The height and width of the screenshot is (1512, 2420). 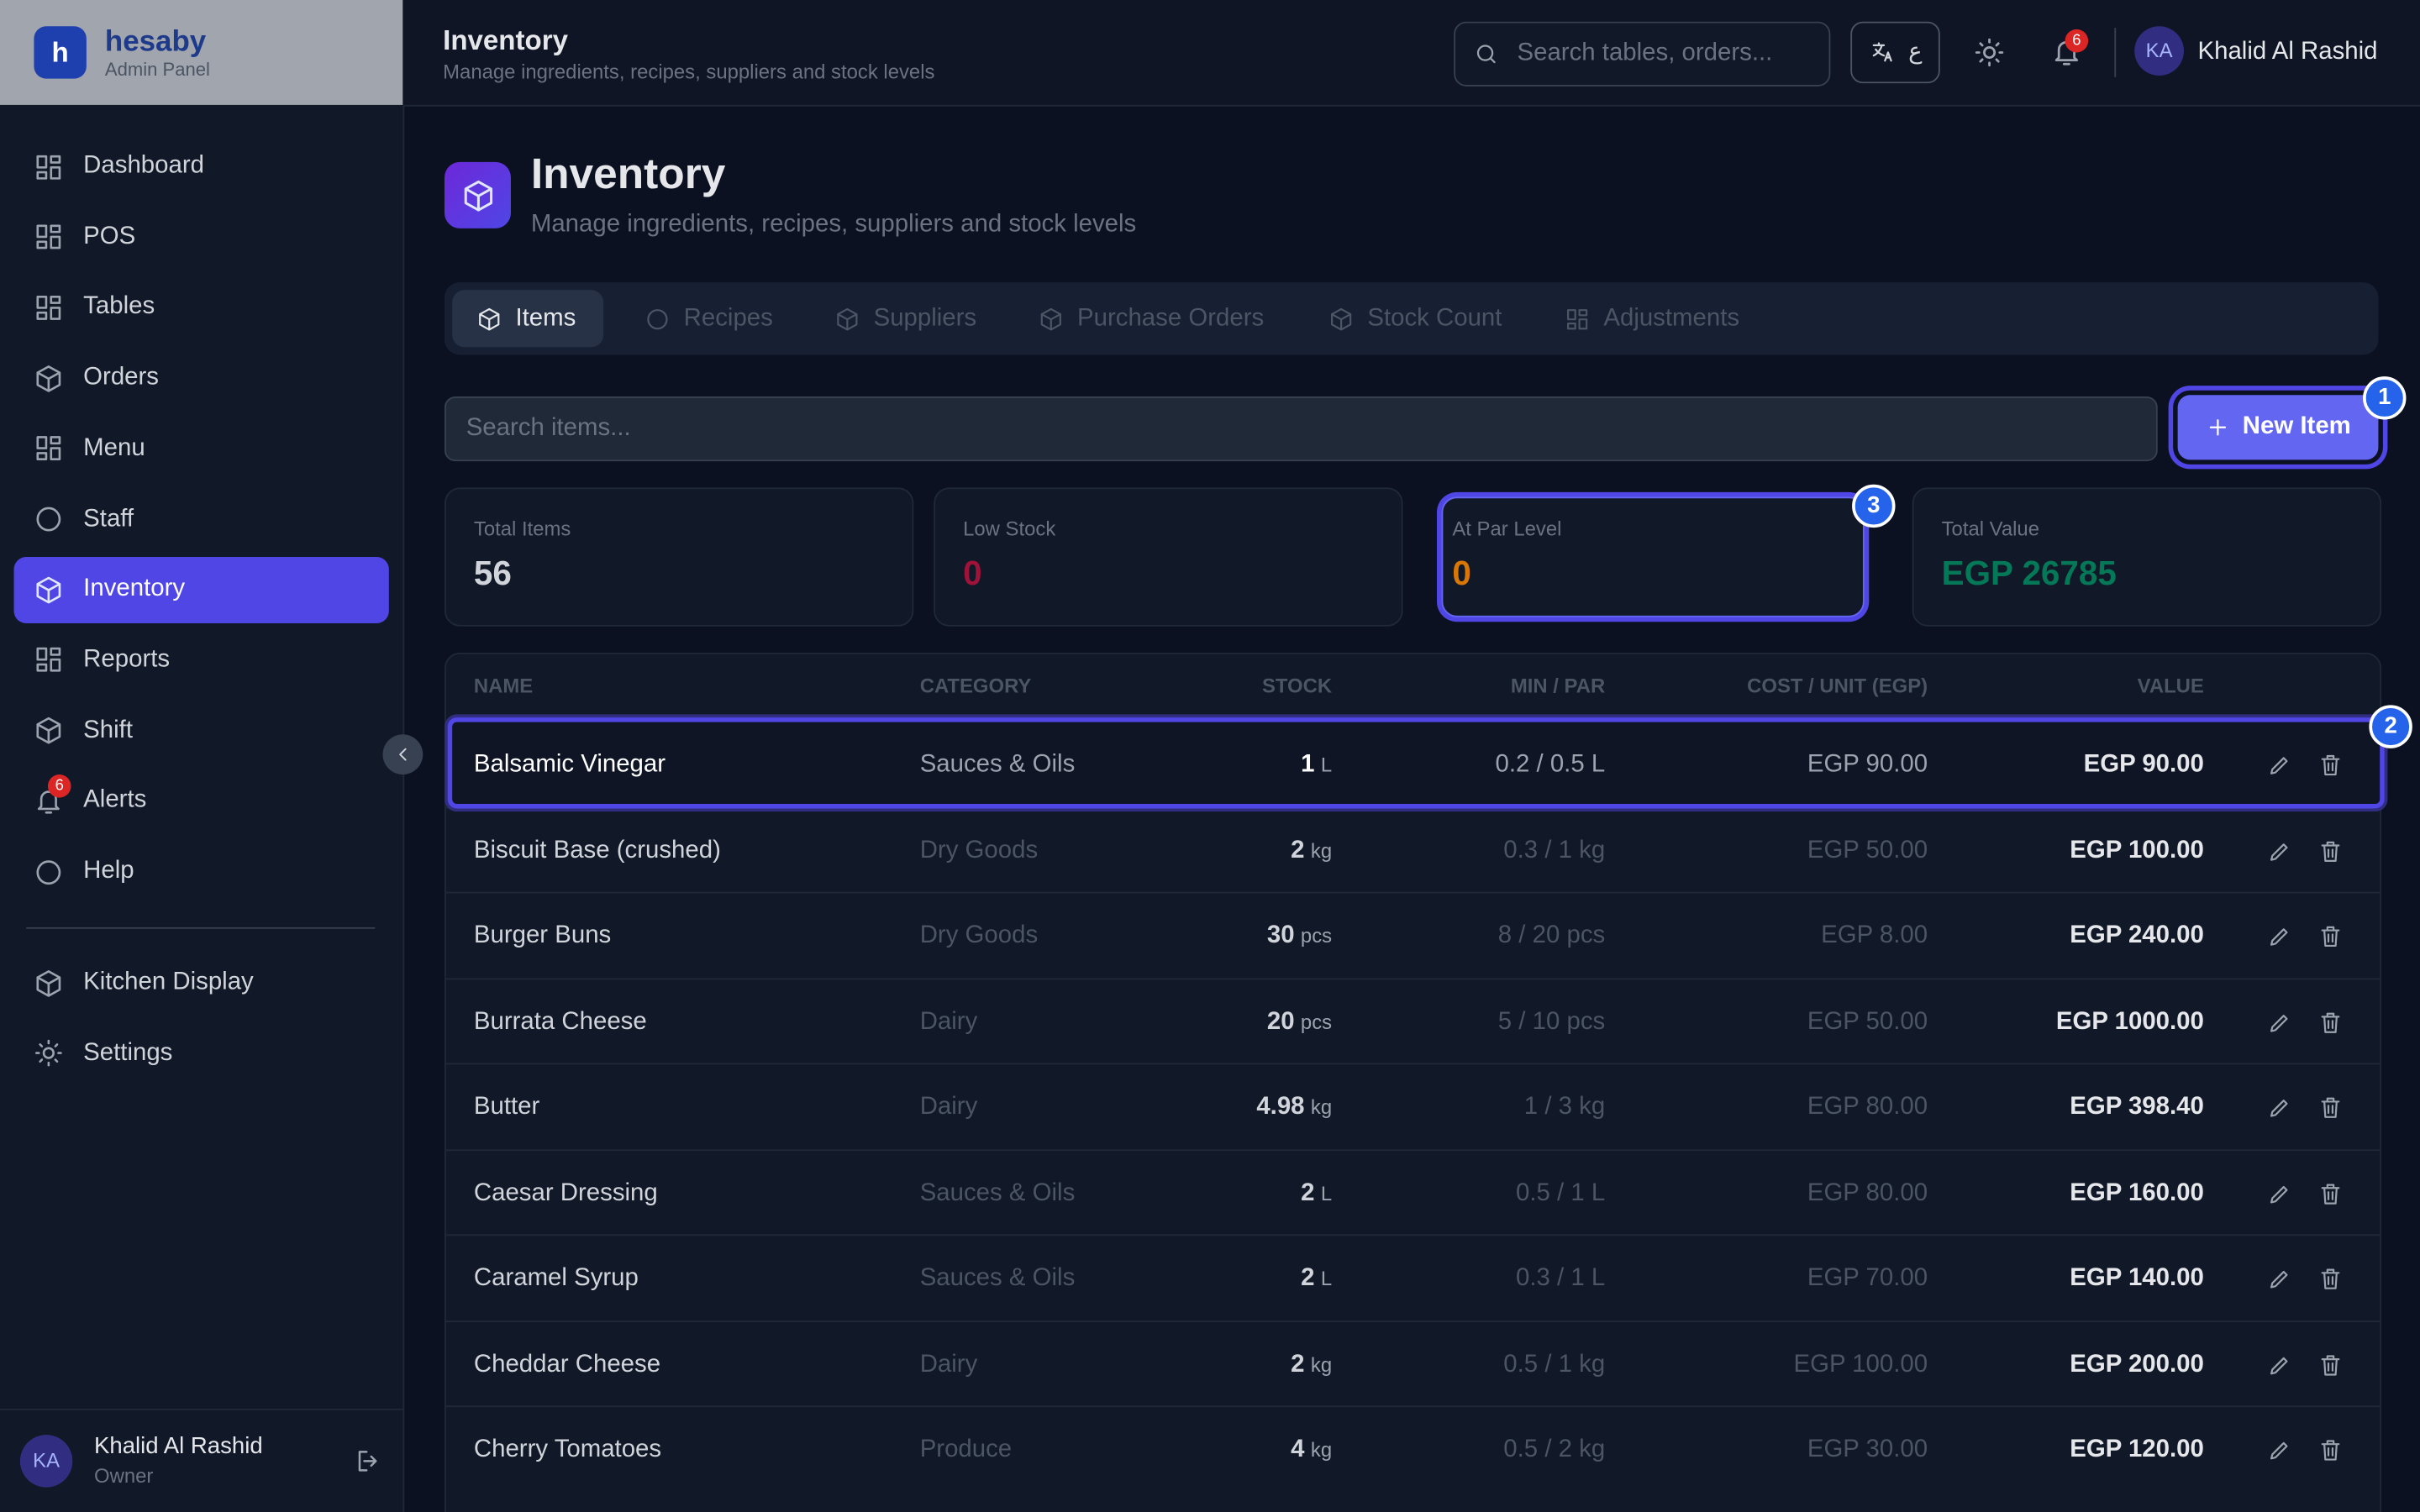 I want to click on nav-item: Staff, so click(x=202, y=519).